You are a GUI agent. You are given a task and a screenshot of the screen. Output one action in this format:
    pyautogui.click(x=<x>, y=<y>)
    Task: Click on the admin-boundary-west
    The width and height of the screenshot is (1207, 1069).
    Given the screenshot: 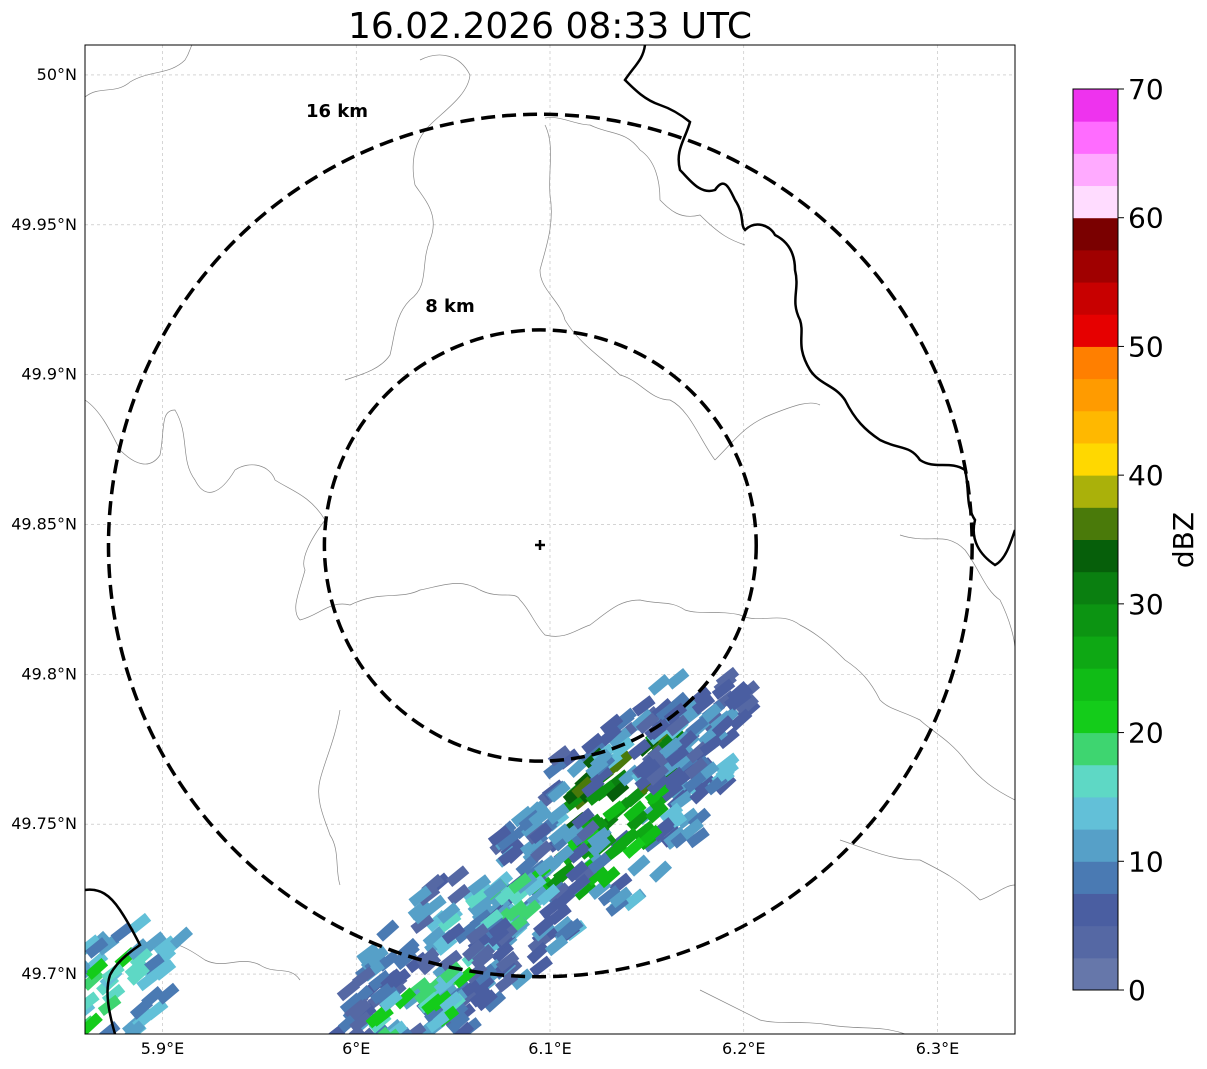 What is the action you would take?
    pyautogui.click(x=205, y=460)
    